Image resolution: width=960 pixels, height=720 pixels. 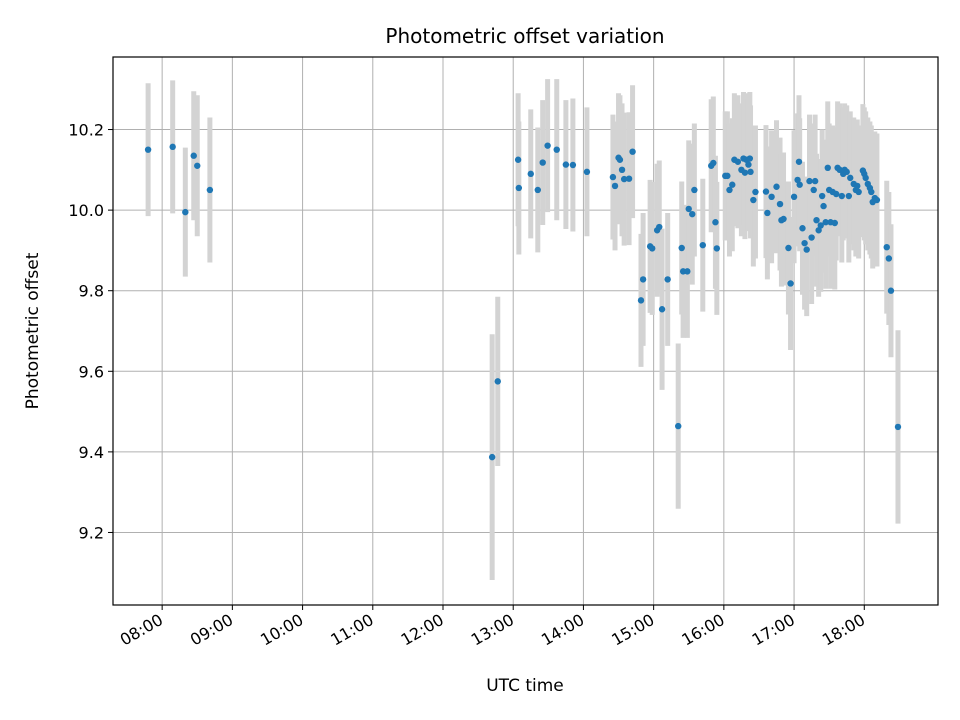 What do you see at coordinates (91, 452) in the screenshot?
I see `y-tick-label: 9.4` at bounding box center [91, 452].